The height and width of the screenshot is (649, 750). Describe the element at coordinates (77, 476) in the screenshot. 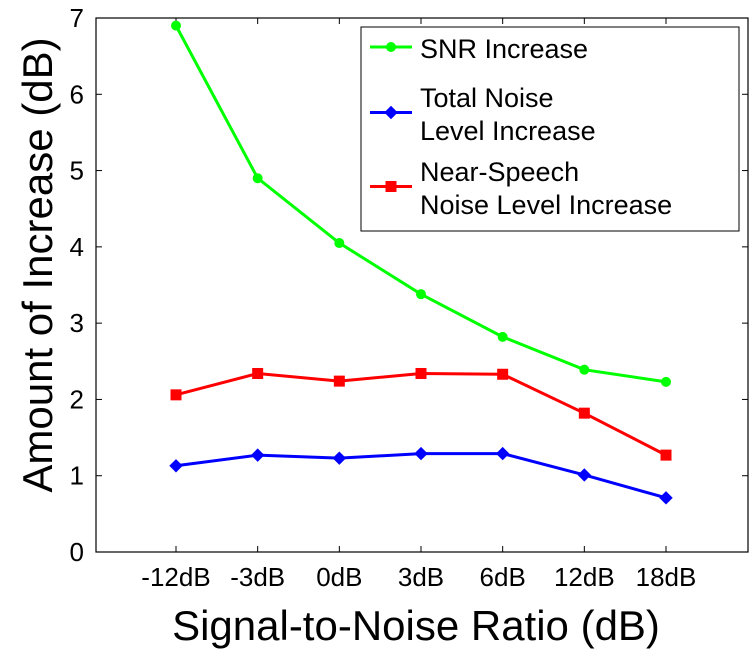

I see `y-tick-label: 1` at that location.